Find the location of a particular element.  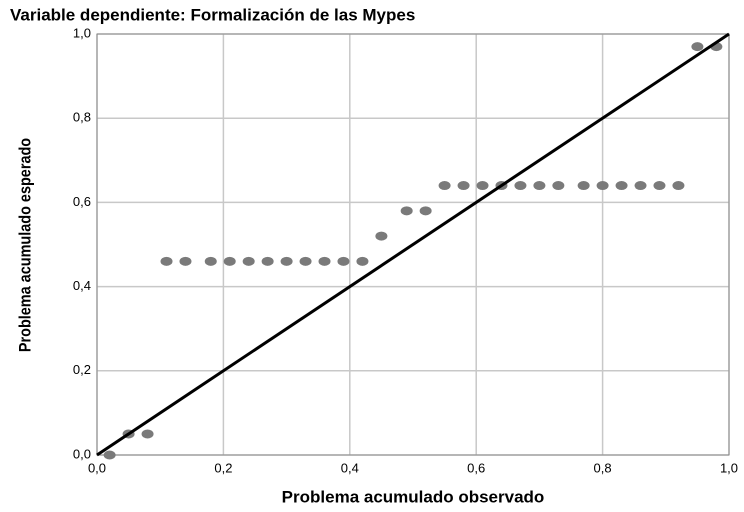

x-tick-label: 1,0 is located at coordinates (729, 467).